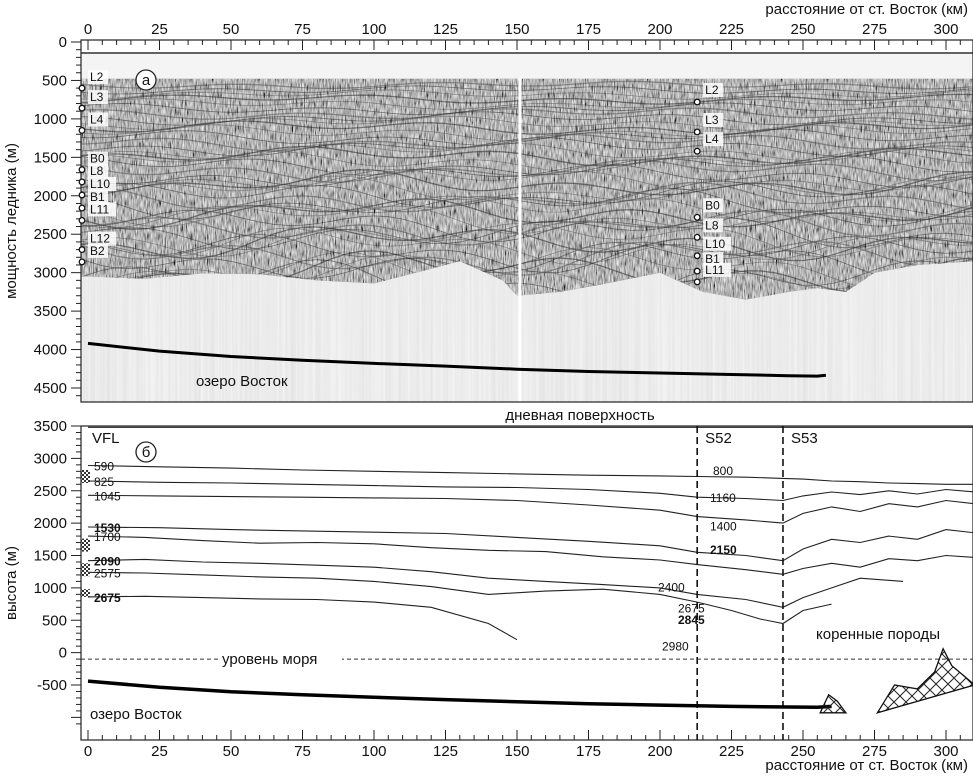 The image size is (973, 776). What do you see at coordinates (50, 119) in the screenshot?
I see `panel-a-ytick-label: 1000` at bounding box center [50, 119].